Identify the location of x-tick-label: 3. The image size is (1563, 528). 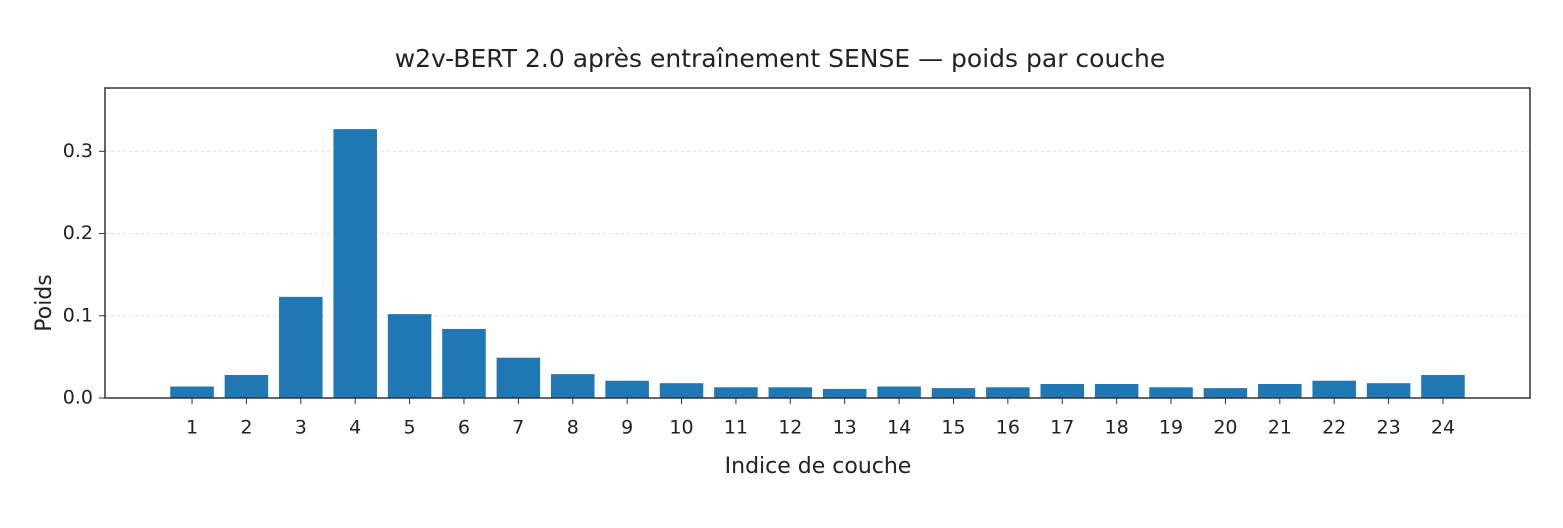
(301, 428).